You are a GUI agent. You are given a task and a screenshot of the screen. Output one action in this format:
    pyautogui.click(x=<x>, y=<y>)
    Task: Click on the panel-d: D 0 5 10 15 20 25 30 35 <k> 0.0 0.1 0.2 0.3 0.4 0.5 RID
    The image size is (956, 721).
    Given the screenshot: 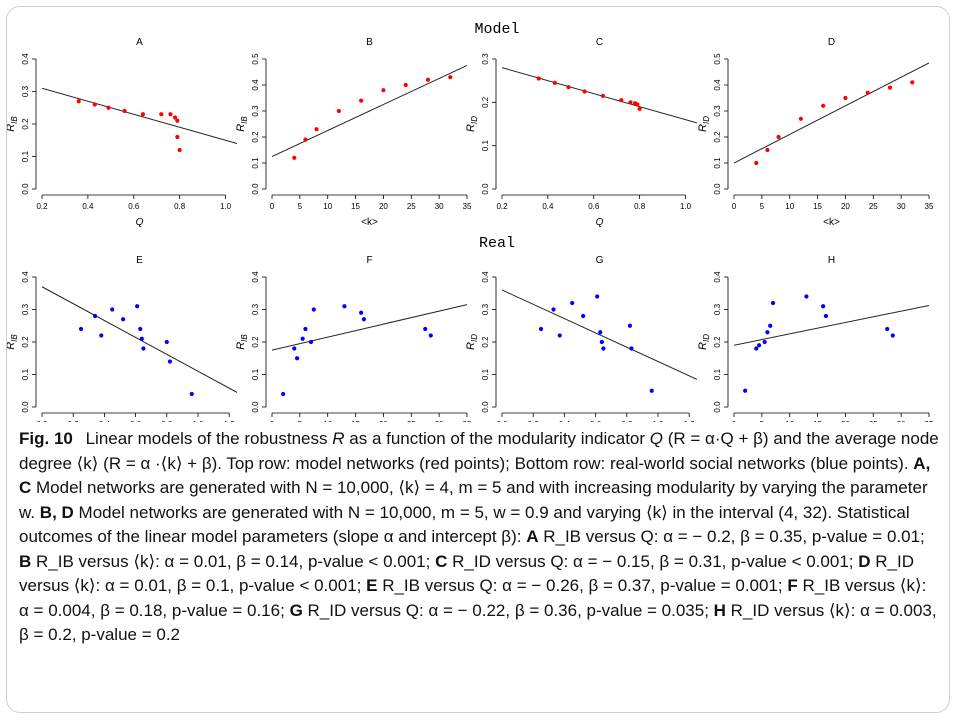 What is the action you would take?
    pyautogui.click(x=815, y=132)
    